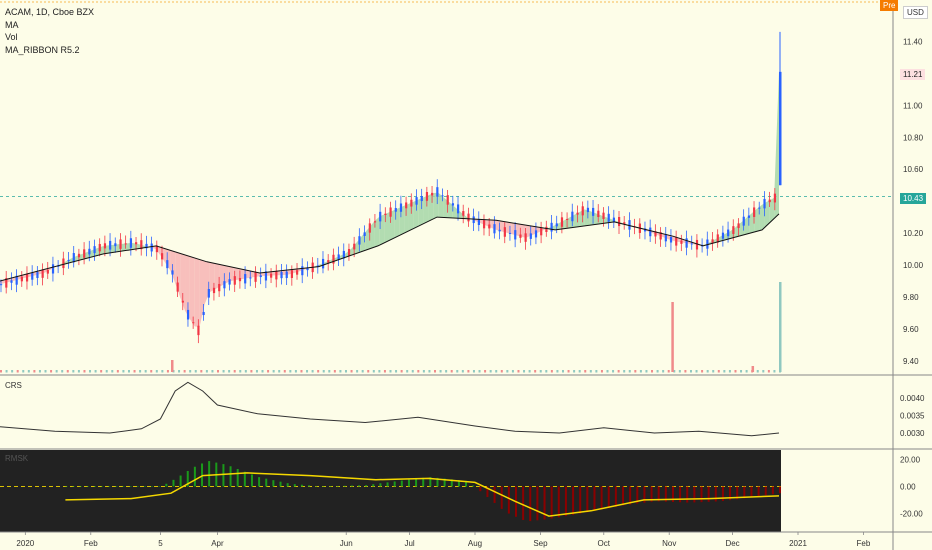  I want to click on symbol-title: ACAM, 1D, Cboe BZX, so click(50, 12).